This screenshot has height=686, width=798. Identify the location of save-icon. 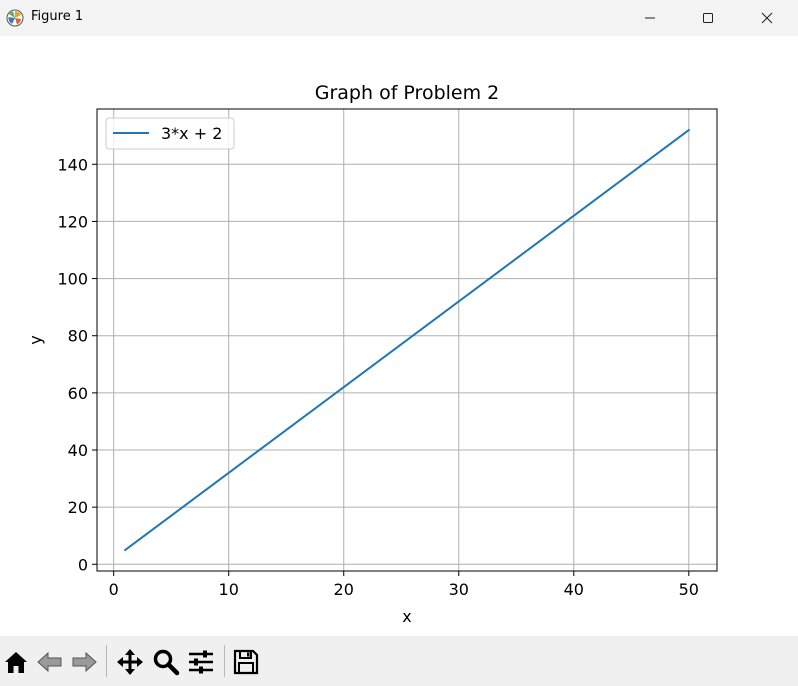
(246, 662).